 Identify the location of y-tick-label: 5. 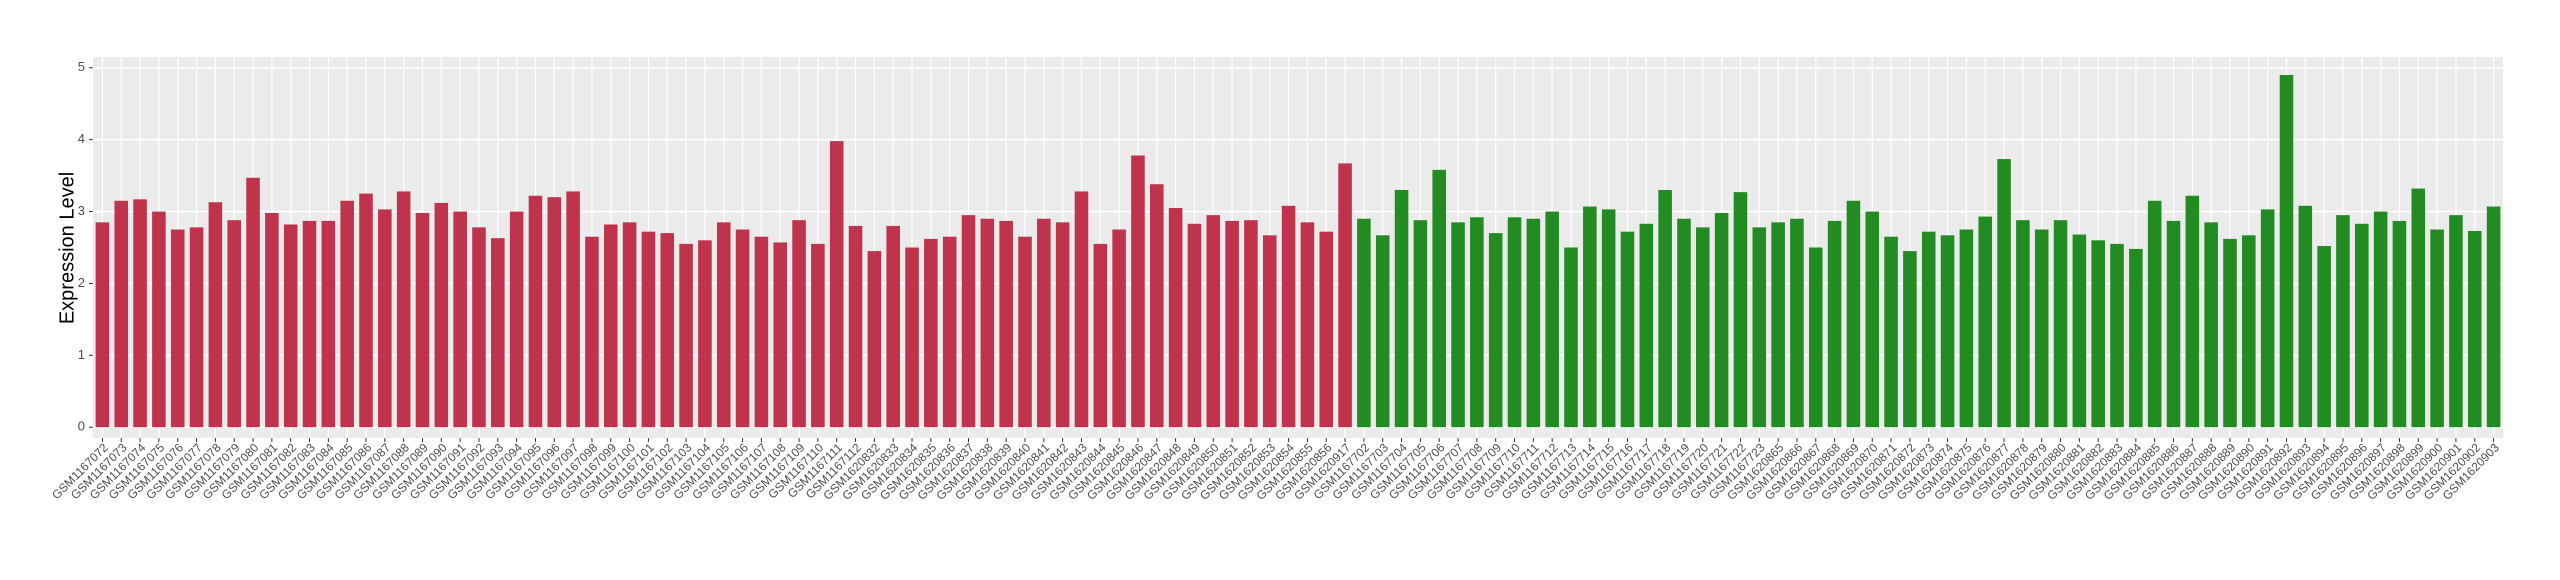
(81, 66).